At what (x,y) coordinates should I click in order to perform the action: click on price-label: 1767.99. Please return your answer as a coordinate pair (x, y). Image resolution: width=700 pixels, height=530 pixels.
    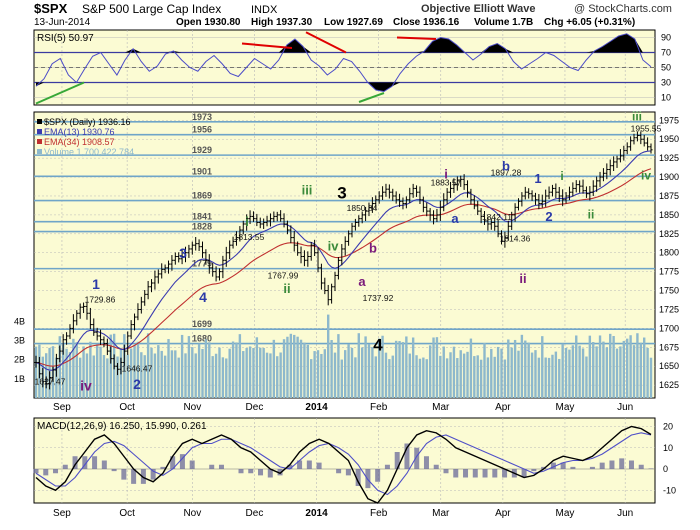
    Looking at the image, I should click on (283, 275).